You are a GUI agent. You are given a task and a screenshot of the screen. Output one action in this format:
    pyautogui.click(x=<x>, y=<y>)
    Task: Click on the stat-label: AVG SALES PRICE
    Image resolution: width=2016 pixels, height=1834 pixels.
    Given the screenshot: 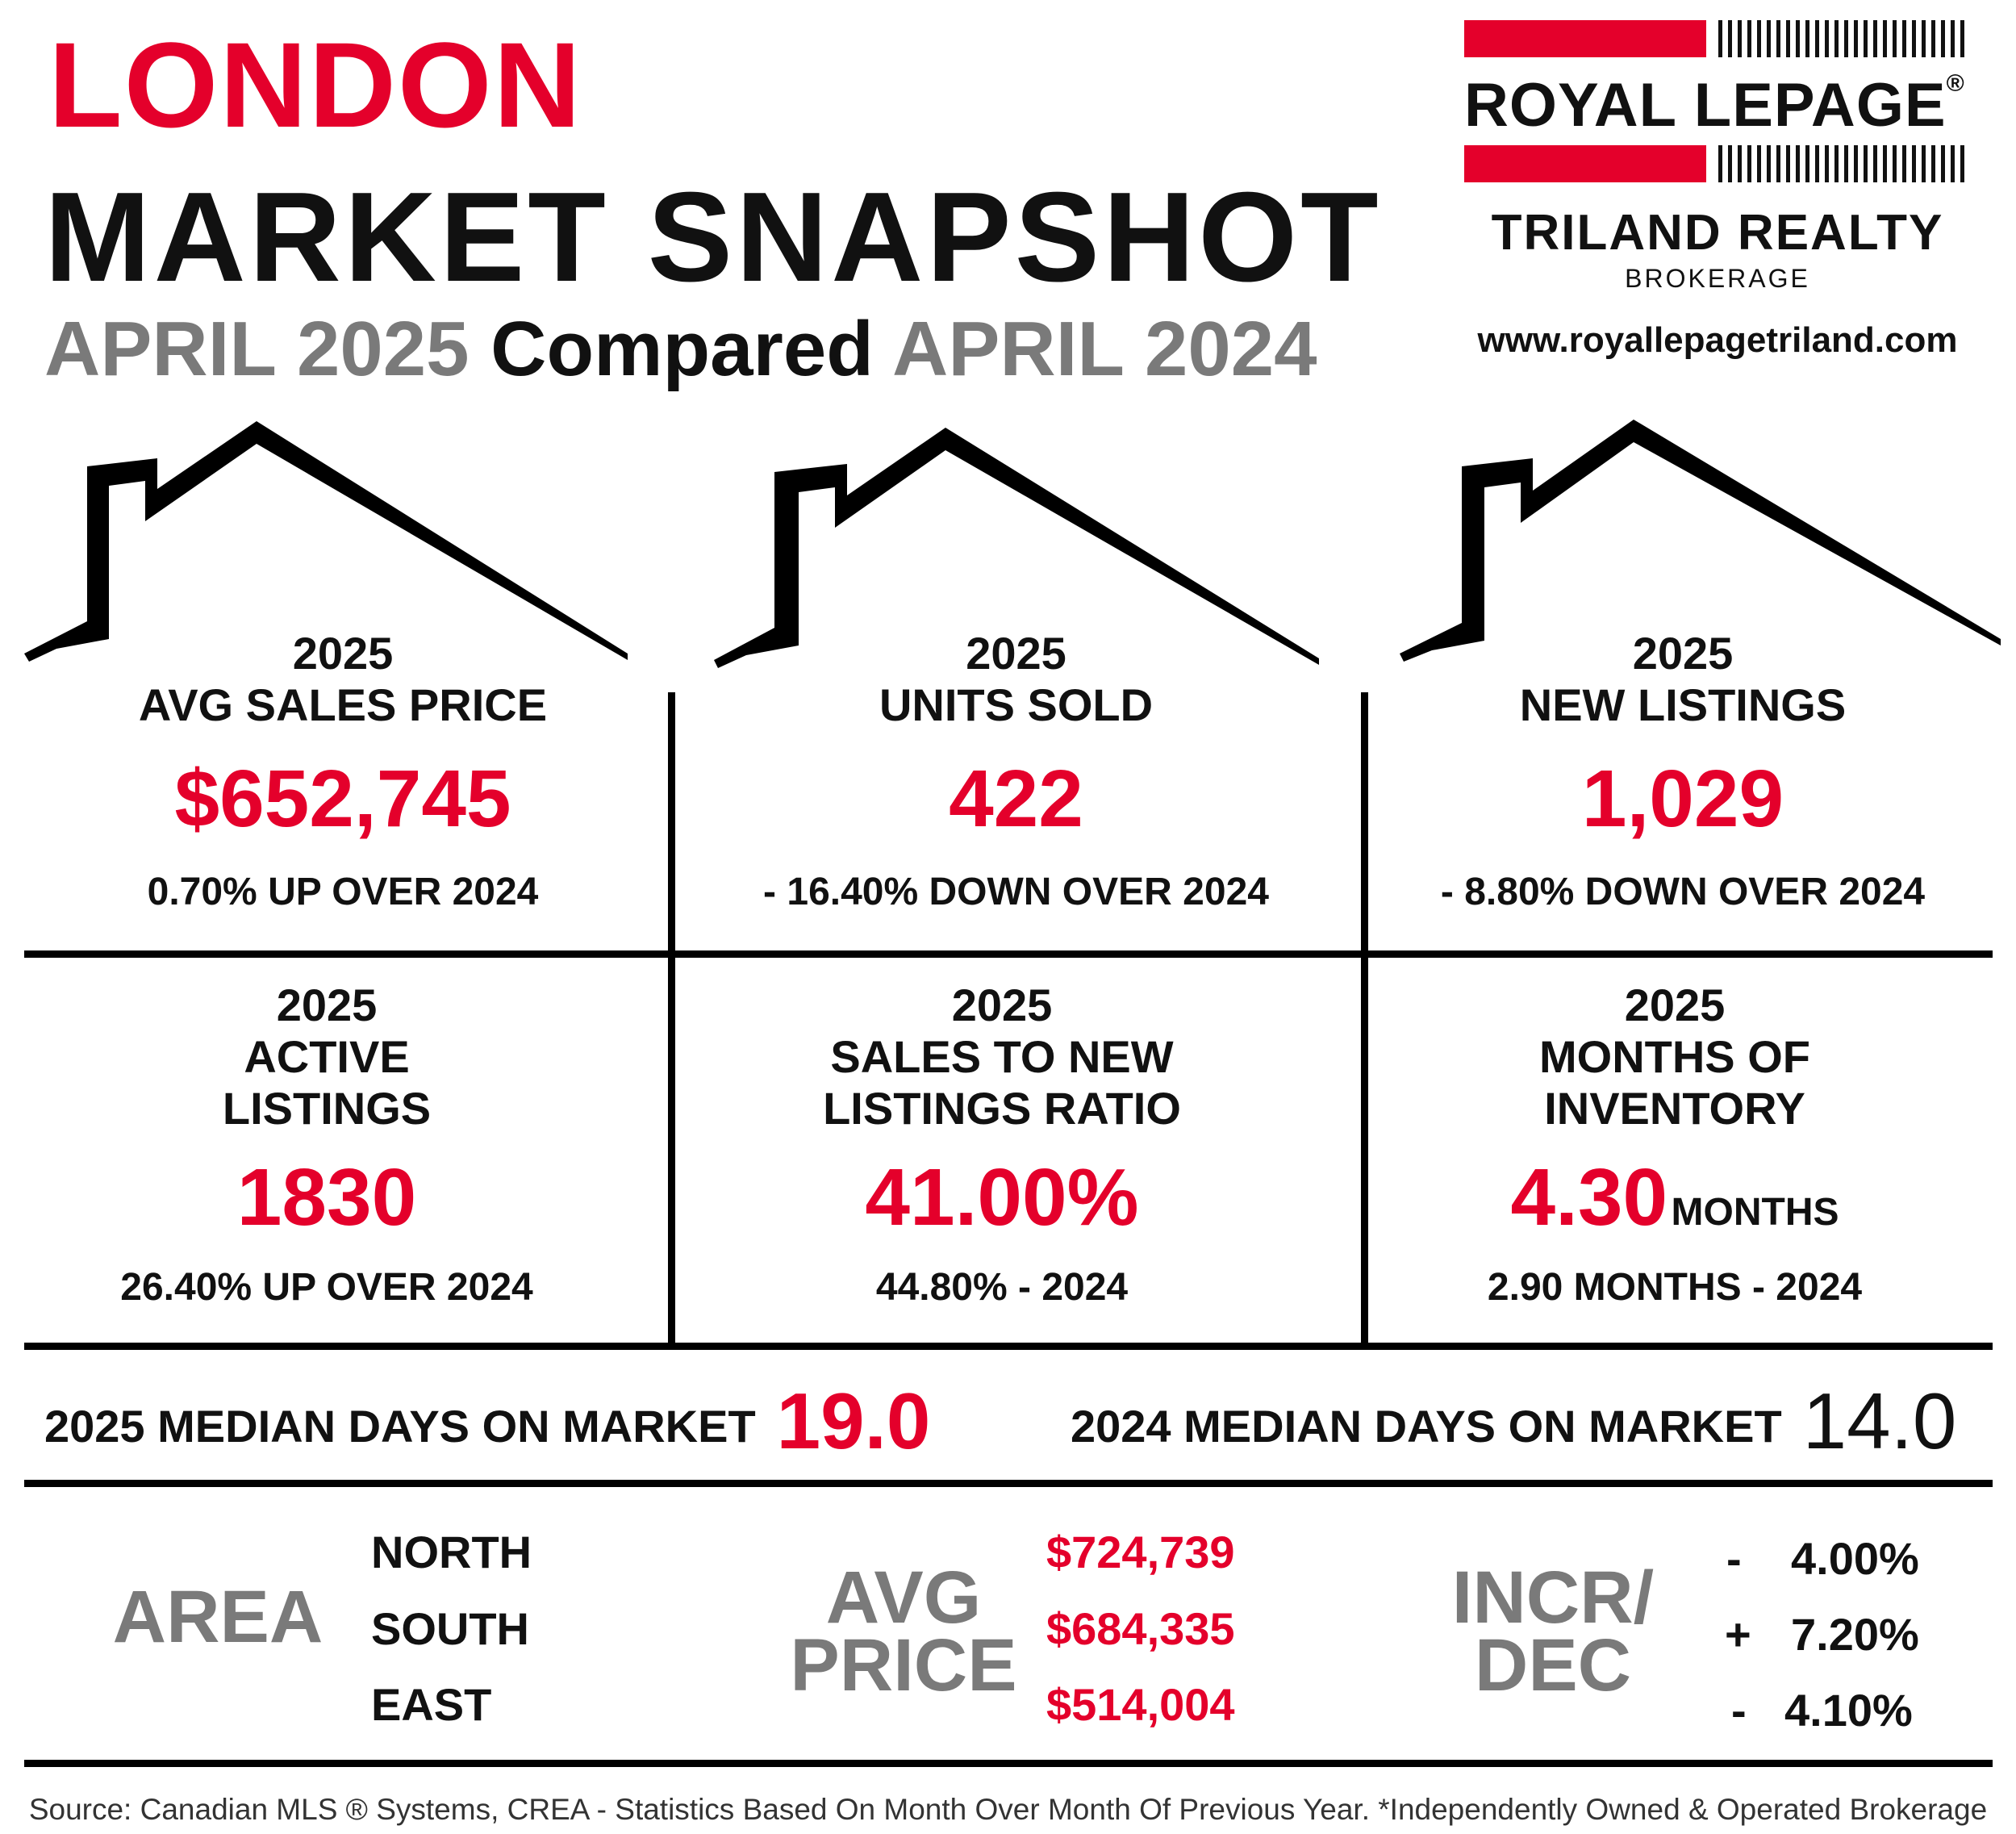 What is the action you would take?
    pyautogui.click(x=343, y=705)
    